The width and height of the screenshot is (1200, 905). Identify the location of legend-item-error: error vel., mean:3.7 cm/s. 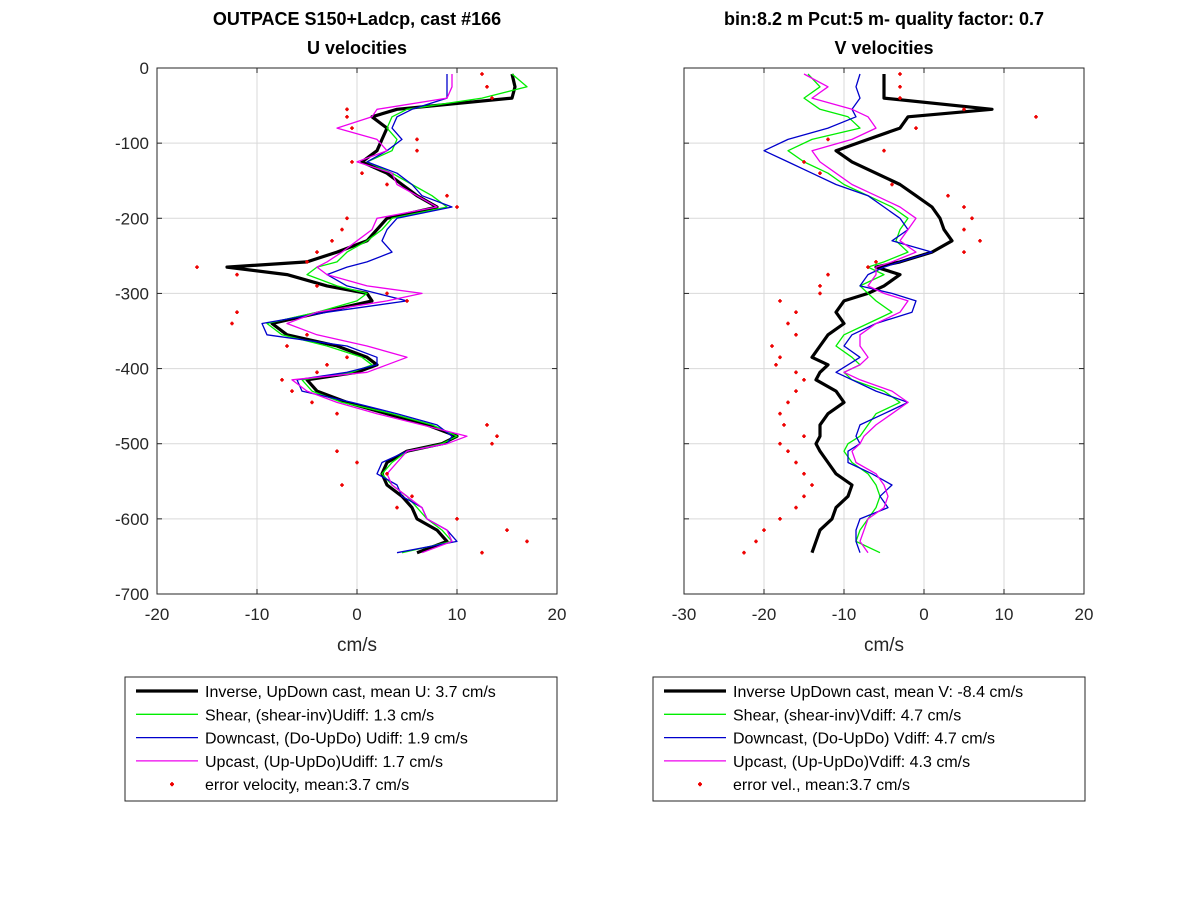
(804, 785).